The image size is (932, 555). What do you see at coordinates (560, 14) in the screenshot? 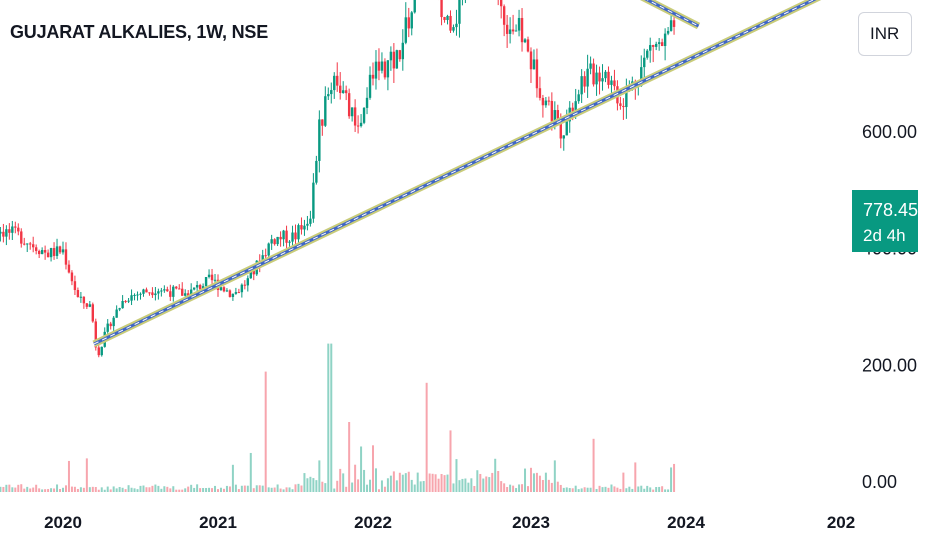
I see `resistance-trendline` at bounding box center [560, 14].